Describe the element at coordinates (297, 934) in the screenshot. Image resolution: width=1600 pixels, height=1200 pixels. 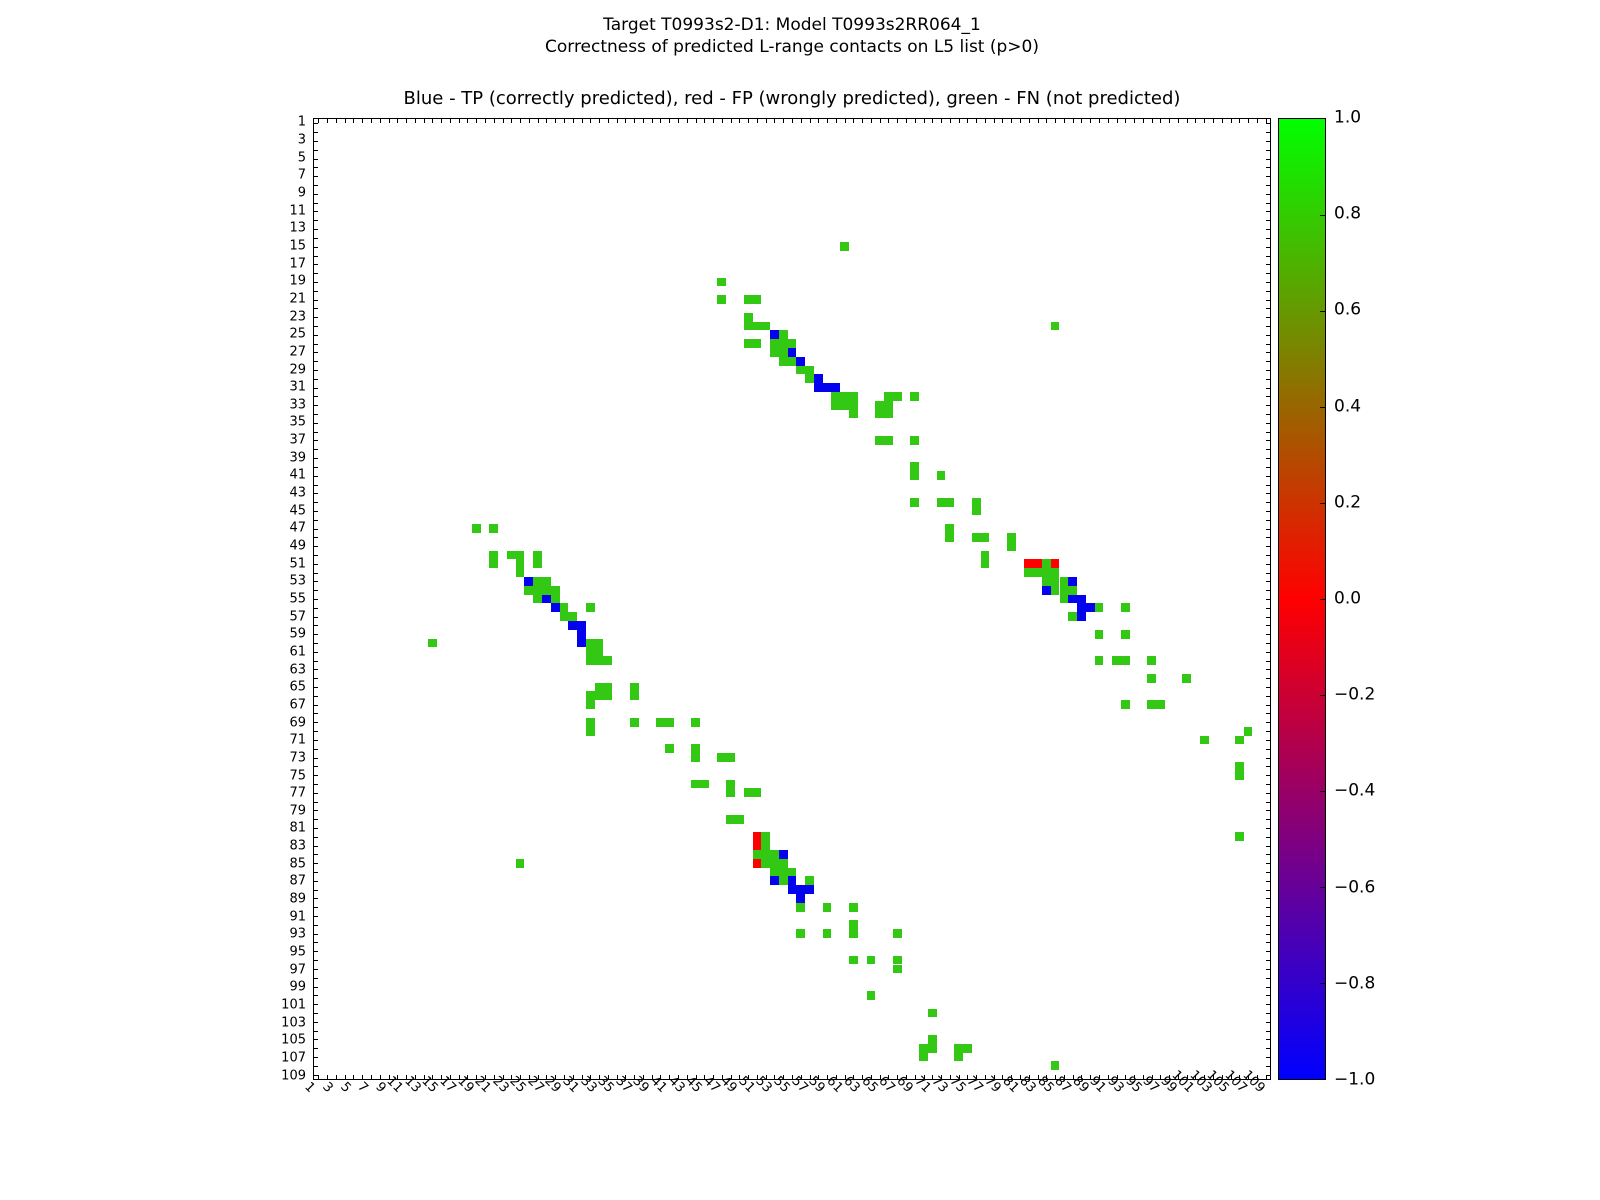
I see `y-tick-label: 93` at that location.